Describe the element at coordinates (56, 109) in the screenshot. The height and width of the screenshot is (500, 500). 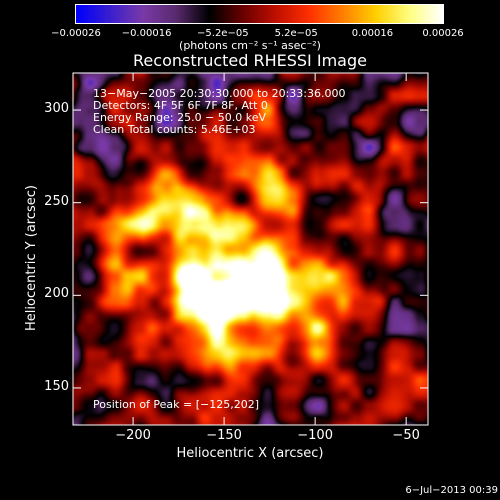
I see `y-tick-label: 300` at that location.